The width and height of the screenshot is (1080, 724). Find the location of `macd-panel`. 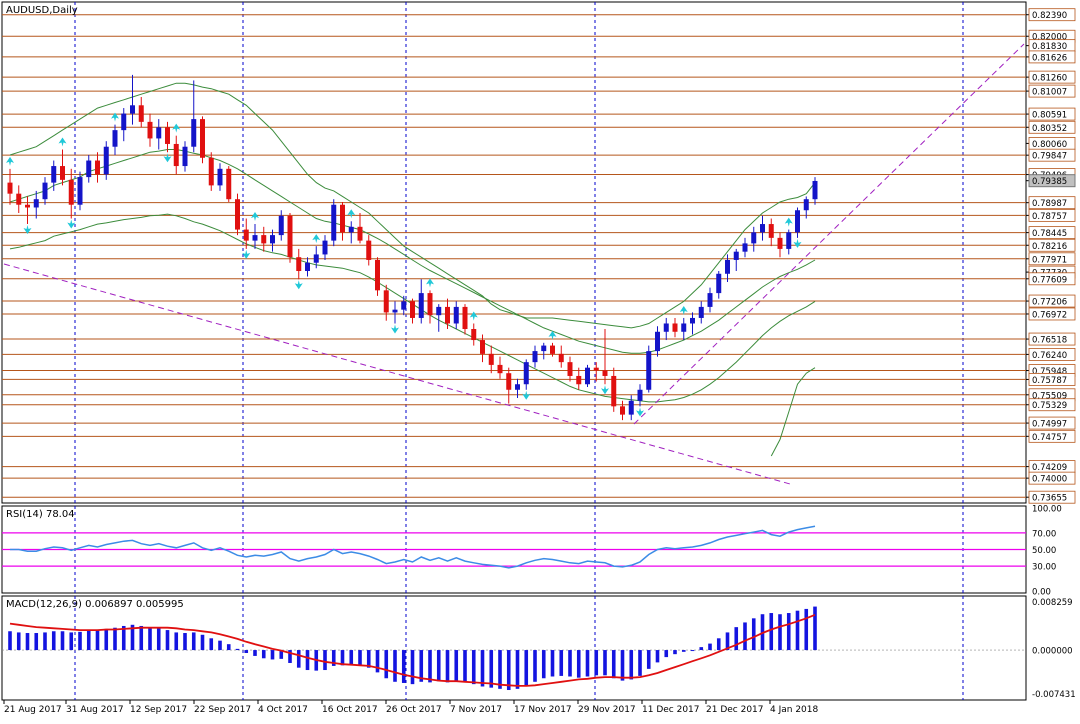

macd-panel is located at coordinates (514, 648).